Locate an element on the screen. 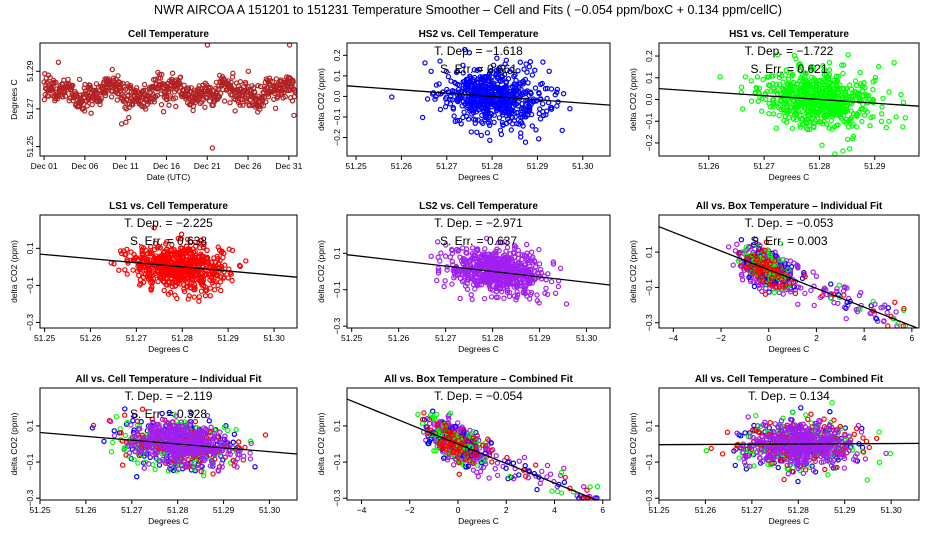  x-tick-label: Dec 06 is located at coordinates (84, 166).